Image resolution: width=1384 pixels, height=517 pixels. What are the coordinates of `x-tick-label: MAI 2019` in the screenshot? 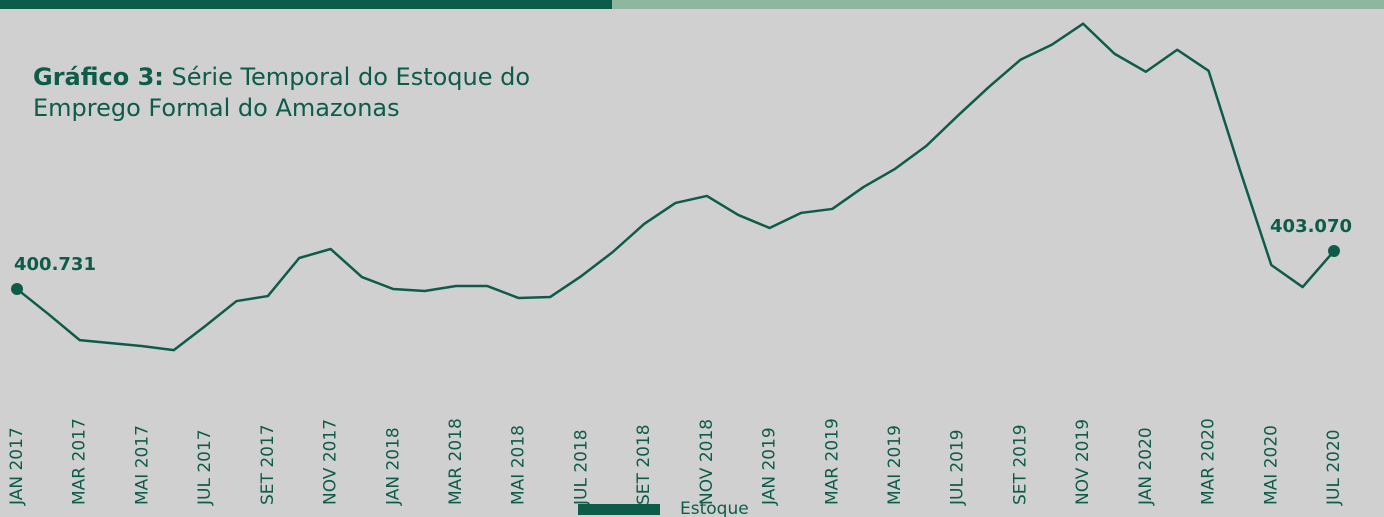 It's located at (895, 465).